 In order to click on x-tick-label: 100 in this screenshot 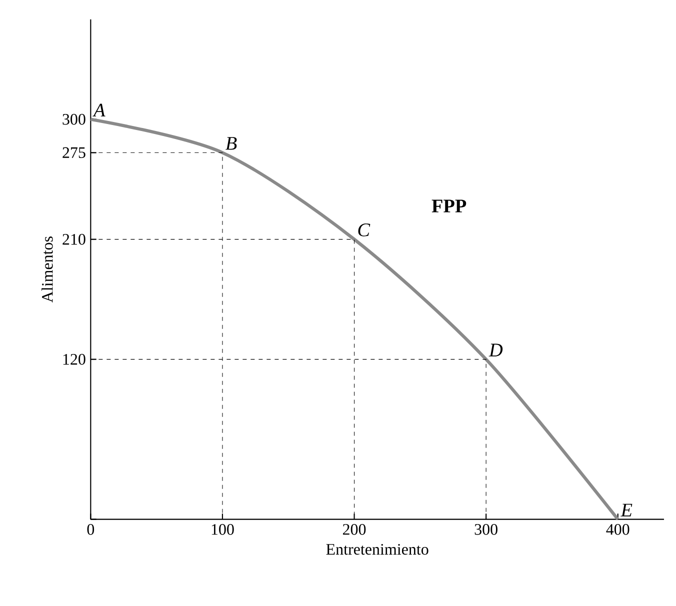, I will do `click(223, 529)`.